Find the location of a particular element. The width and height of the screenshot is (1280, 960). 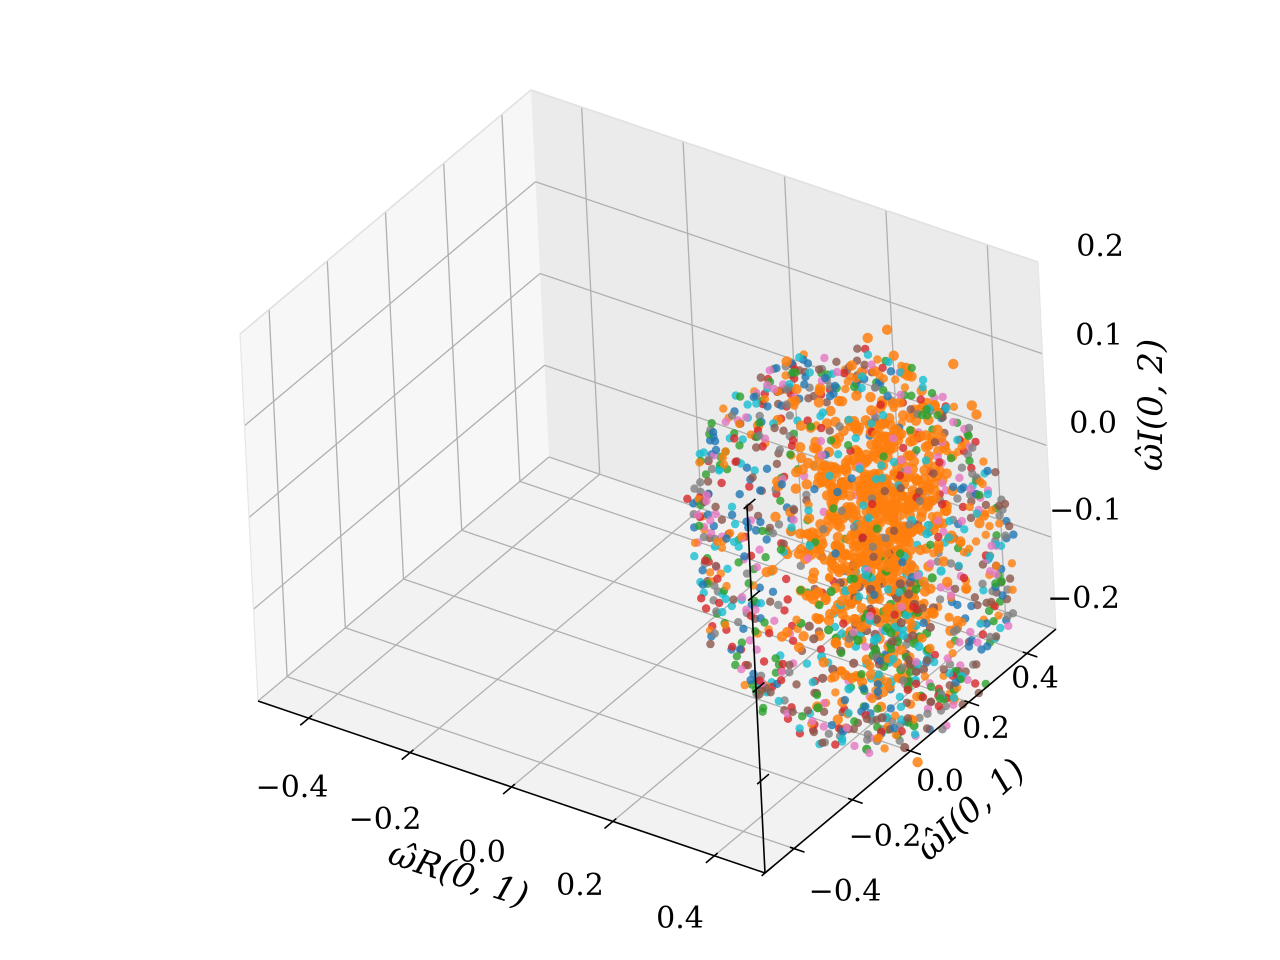

x-tick-label: 0.4 is located at coordinates (680, 918).